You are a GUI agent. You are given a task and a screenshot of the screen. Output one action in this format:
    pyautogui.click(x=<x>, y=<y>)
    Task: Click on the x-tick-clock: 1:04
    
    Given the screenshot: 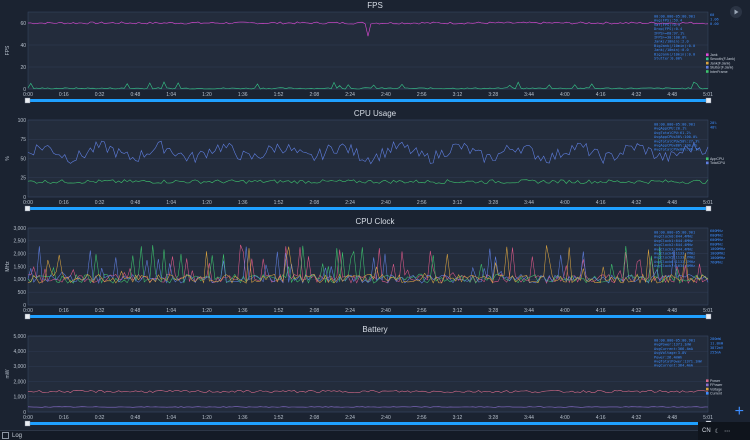 What is the action you would take?
    pyautogui.click(x=171, y=311)
    